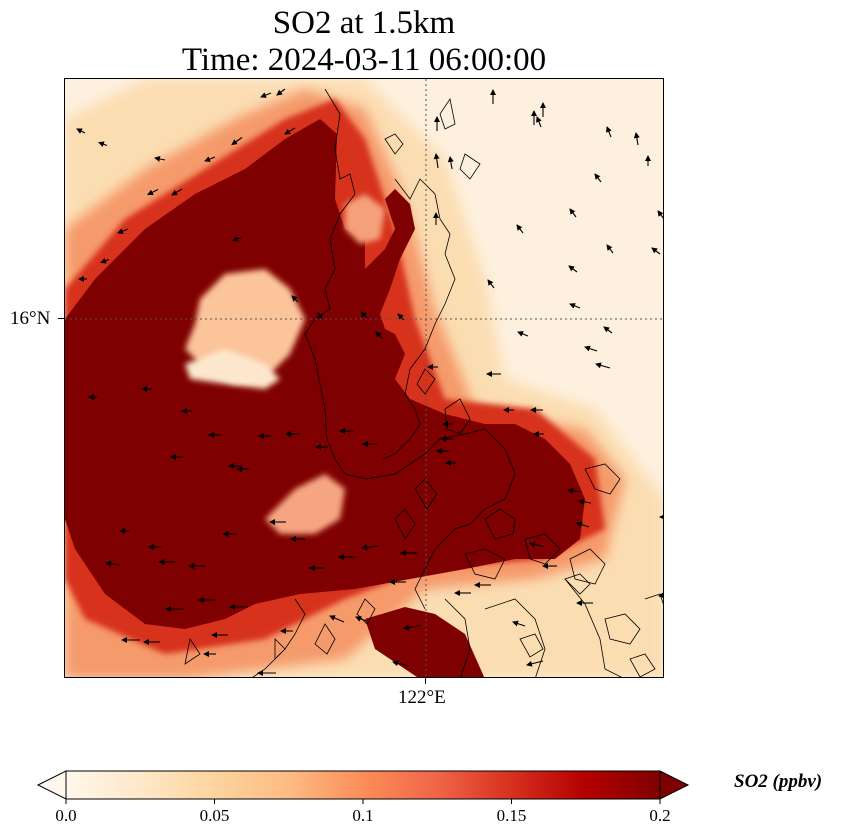 The width and height of the screenshot is (841, 836). What do you see at coordinates (305, 504) in the screenshot?
I see `field-hole-south` at bounding box center [305, 504].